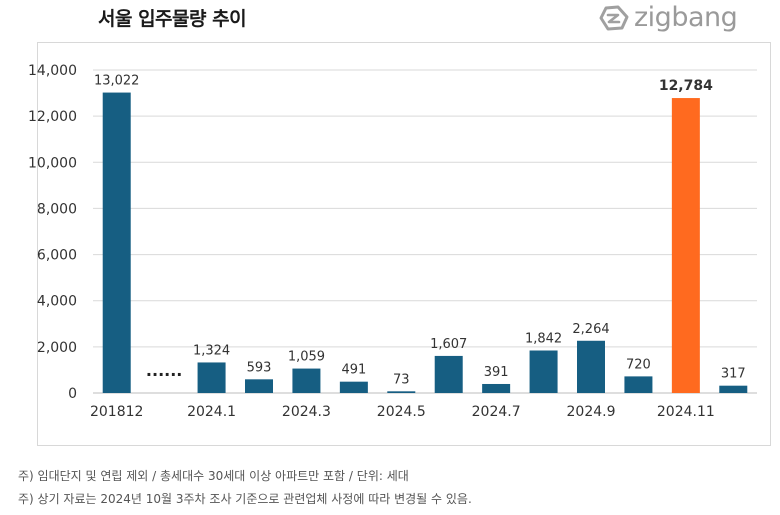  I want to click on x-tick-label: 2024.9, so click(591, 412).